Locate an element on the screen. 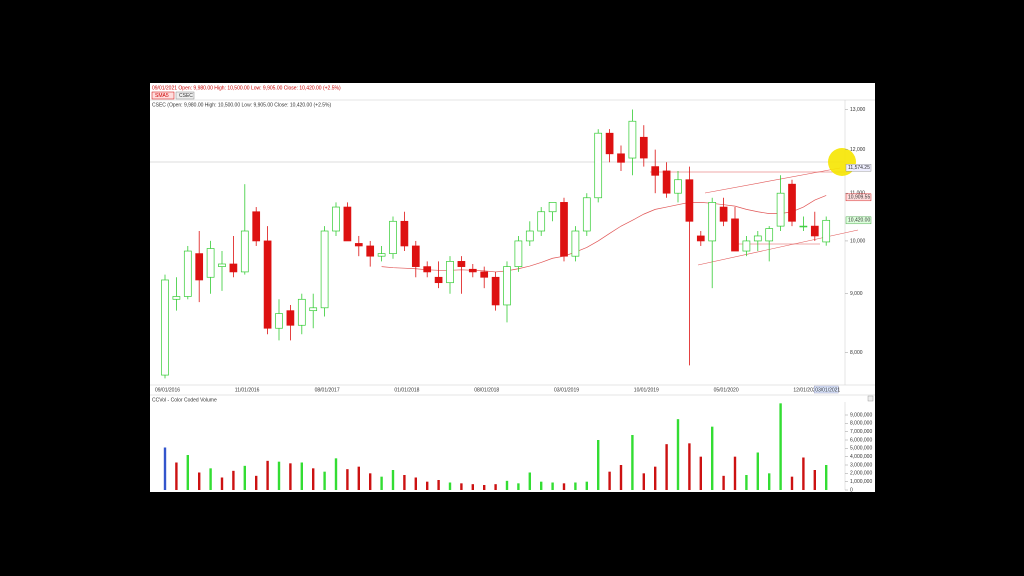 This screenshot has height=576, width=1024. price-label: 10,909.55 is located at coordinates (859, 198).